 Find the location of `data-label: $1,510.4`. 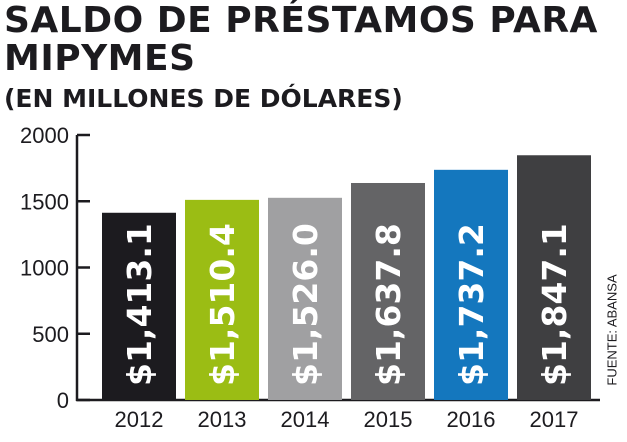

data-label: $1,510.4 is located at coordinates (222, 304).